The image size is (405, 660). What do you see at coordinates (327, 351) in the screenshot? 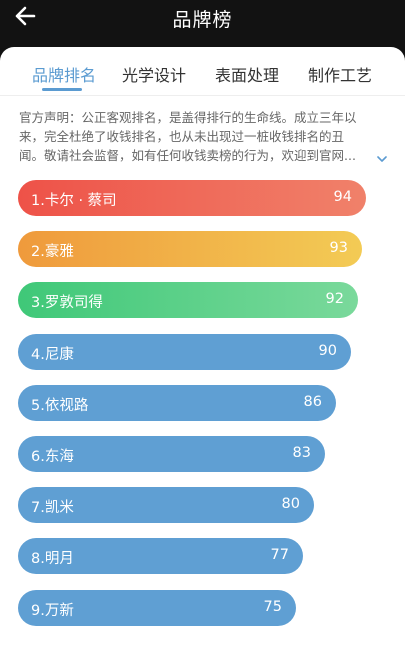
I see `brand-score: 90` at bounding box center [327, 351].